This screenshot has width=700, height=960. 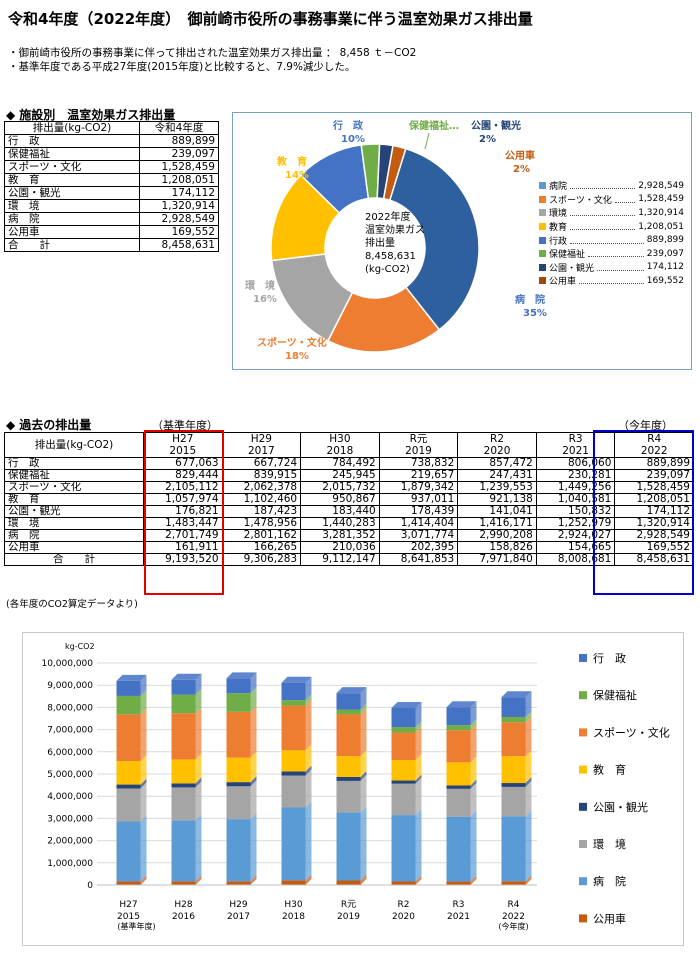 I want to click on row-name: 公用車, so click(x=74, y=547).